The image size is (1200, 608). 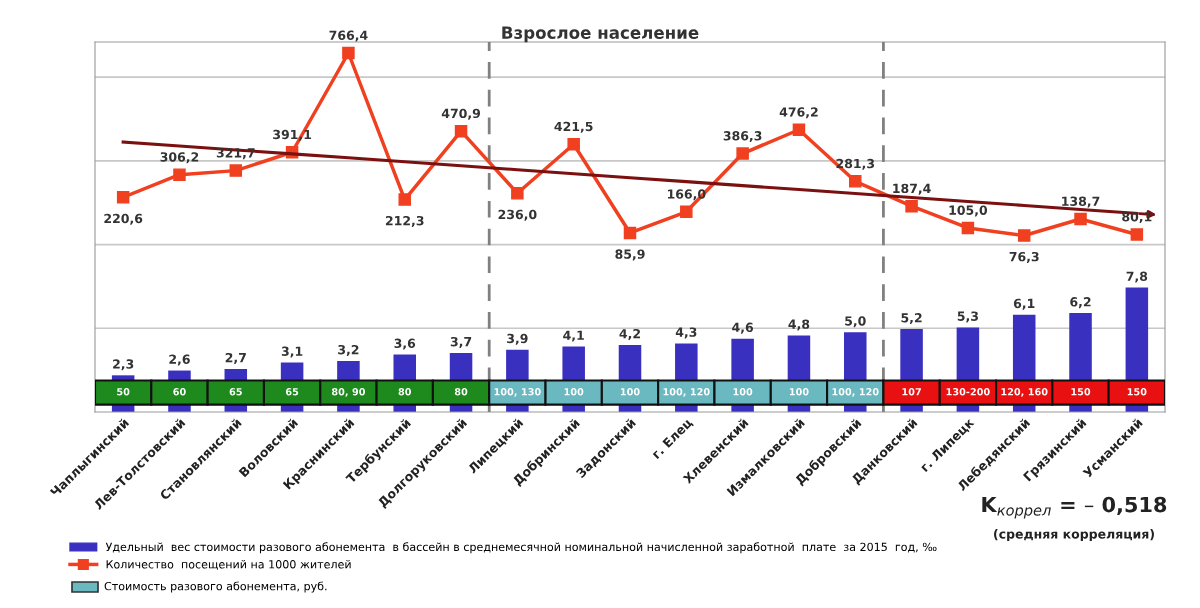 What do you see at coordinates (968, 392) in the screenshot?
I see `annotation: 130-200` at bounding box center [968, 392].